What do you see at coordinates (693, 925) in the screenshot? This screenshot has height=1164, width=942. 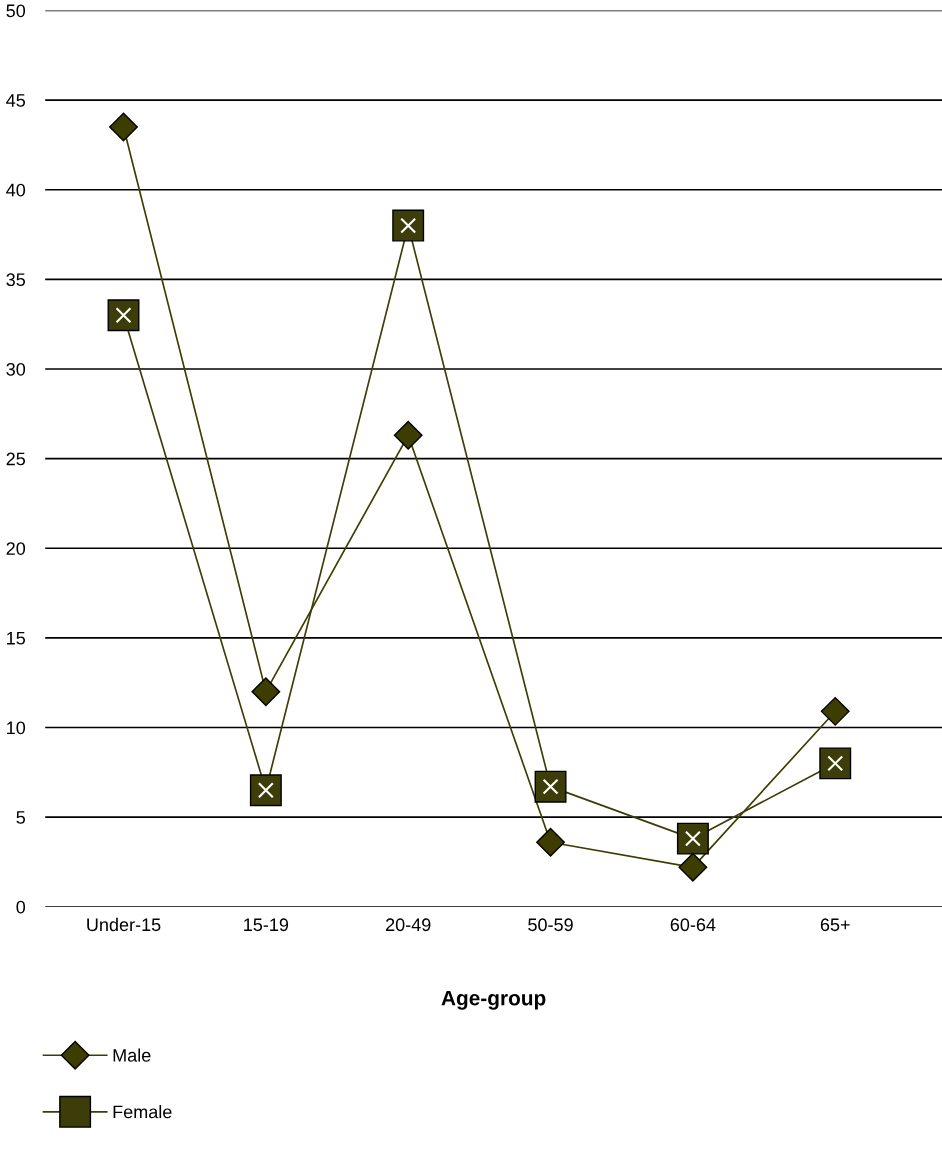 I see `x-tick-label: 60-64` at bounding box center [693, 925].